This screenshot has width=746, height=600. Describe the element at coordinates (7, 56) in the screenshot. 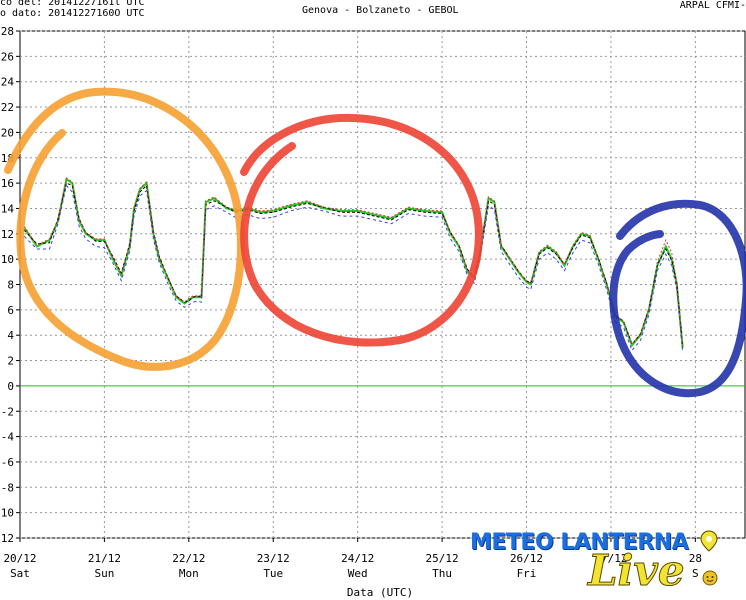

I see `y-tick-label: 26` at that location.